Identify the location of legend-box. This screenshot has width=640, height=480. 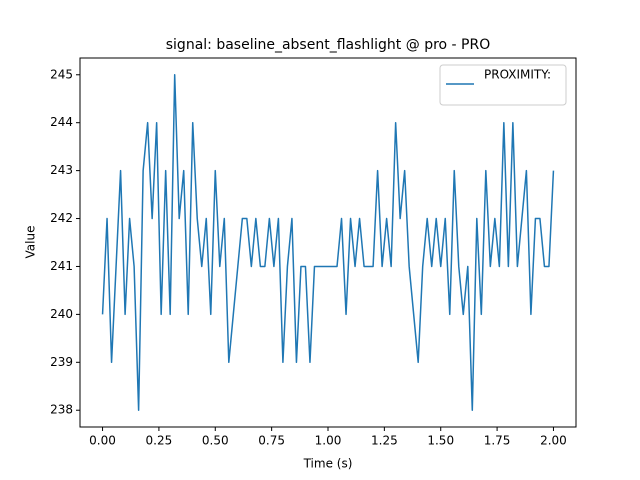
(503, 85).